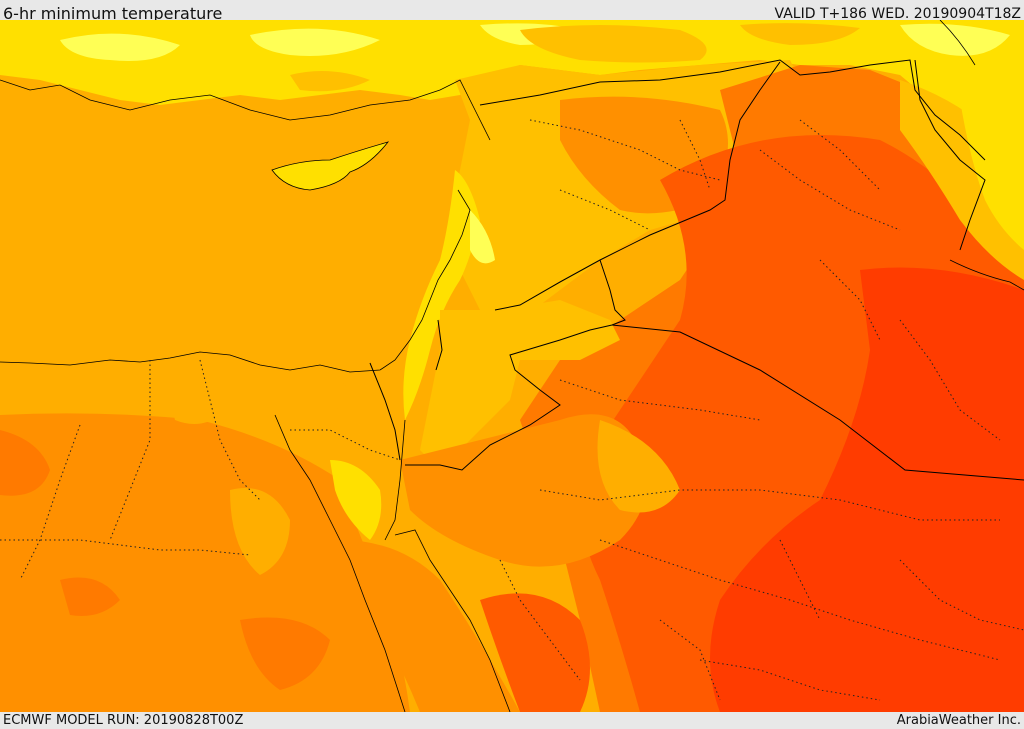  I want to click on egypt-light-patches, so click(257, 486).